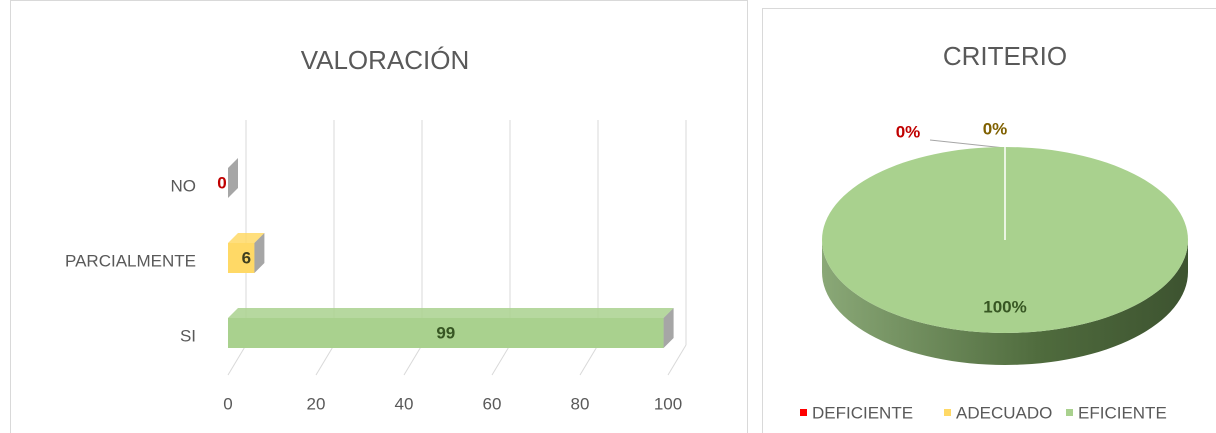  I want to click on x-tick-label: 20, so click(316, 403).